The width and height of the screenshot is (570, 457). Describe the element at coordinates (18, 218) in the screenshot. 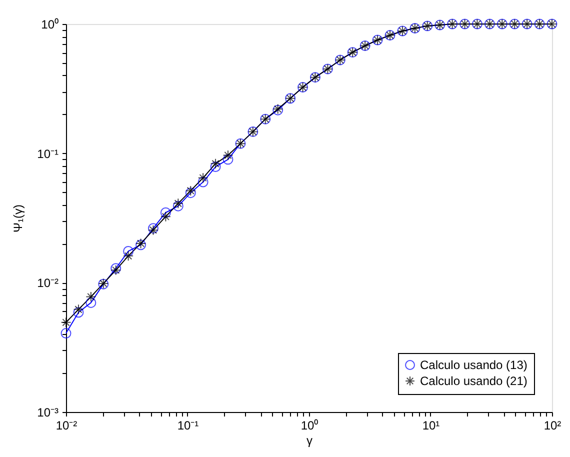

I see `y-axis-title: Ψ₁(γ)` at that location.